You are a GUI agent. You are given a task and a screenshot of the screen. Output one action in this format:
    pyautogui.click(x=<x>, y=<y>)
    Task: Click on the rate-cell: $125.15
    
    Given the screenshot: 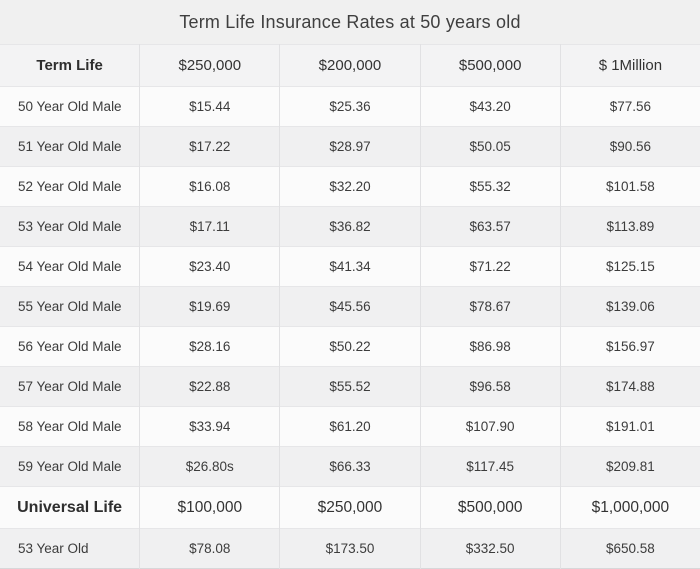 What is the action you would take?
    pyautogui.click(x=629, y=266)
    